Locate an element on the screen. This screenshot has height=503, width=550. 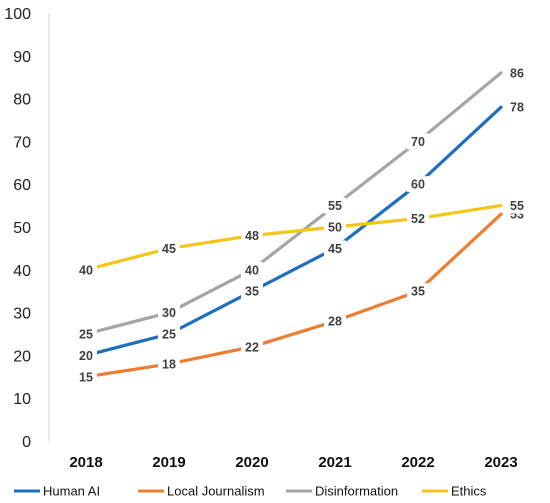
legend-item: Human AI is located at coordinates (57, 491).